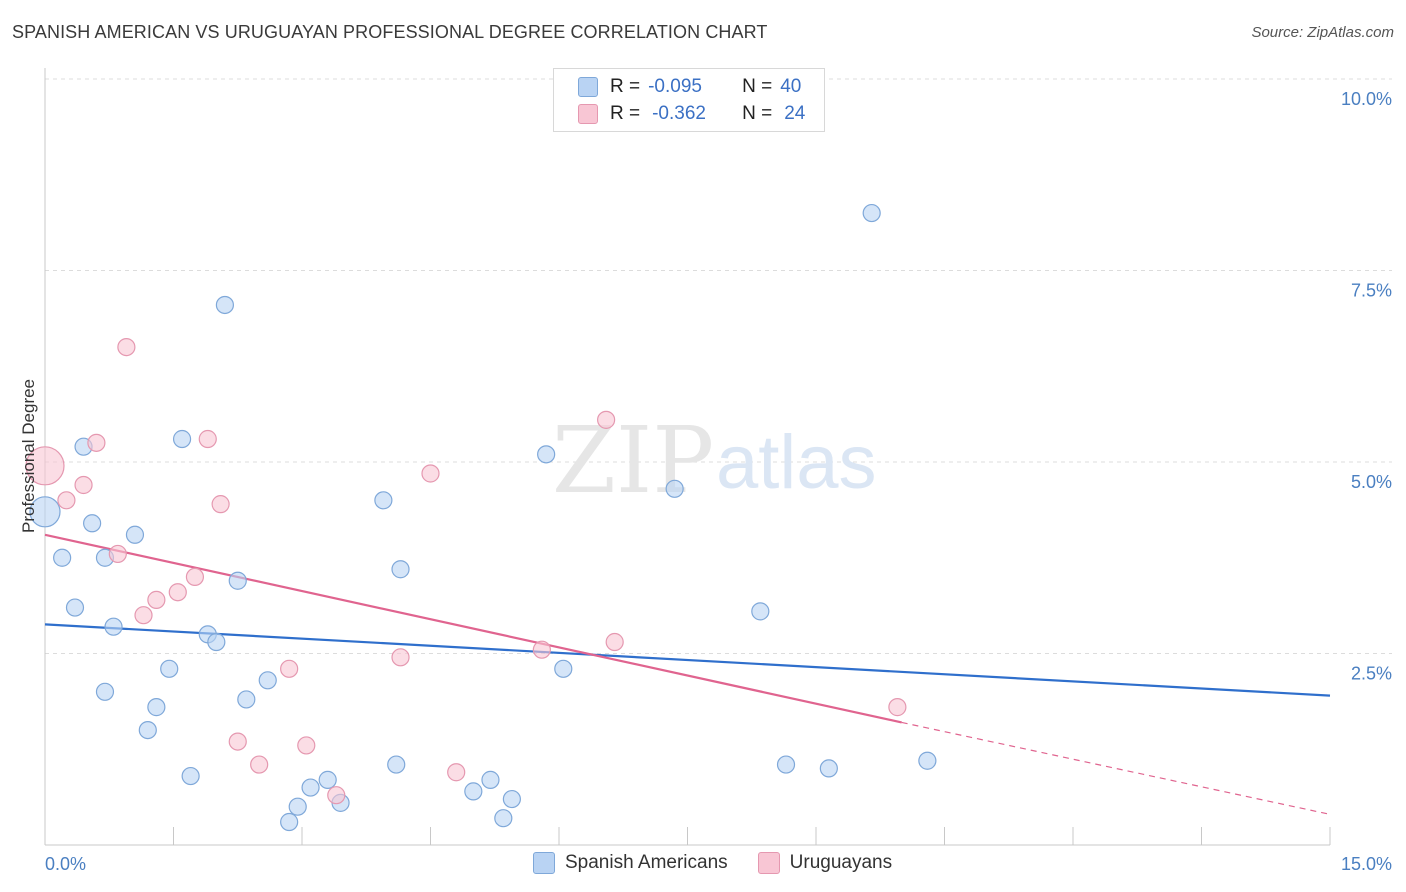 This screenshot has width=1406, height=892. What do you see at coordinates (791, 86) in the screenshot?
I see `legend-n-value: 40` at bounding box center [791, 86].